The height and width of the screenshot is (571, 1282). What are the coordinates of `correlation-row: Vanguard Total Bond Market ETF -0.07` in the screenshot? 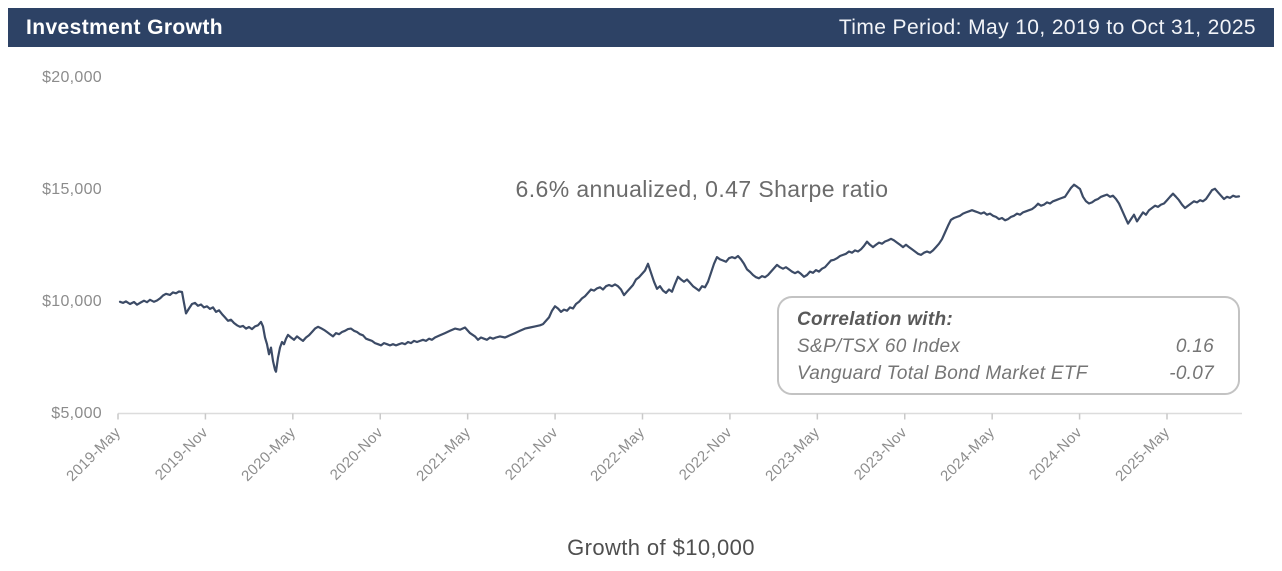 It's located at (1005, 373).